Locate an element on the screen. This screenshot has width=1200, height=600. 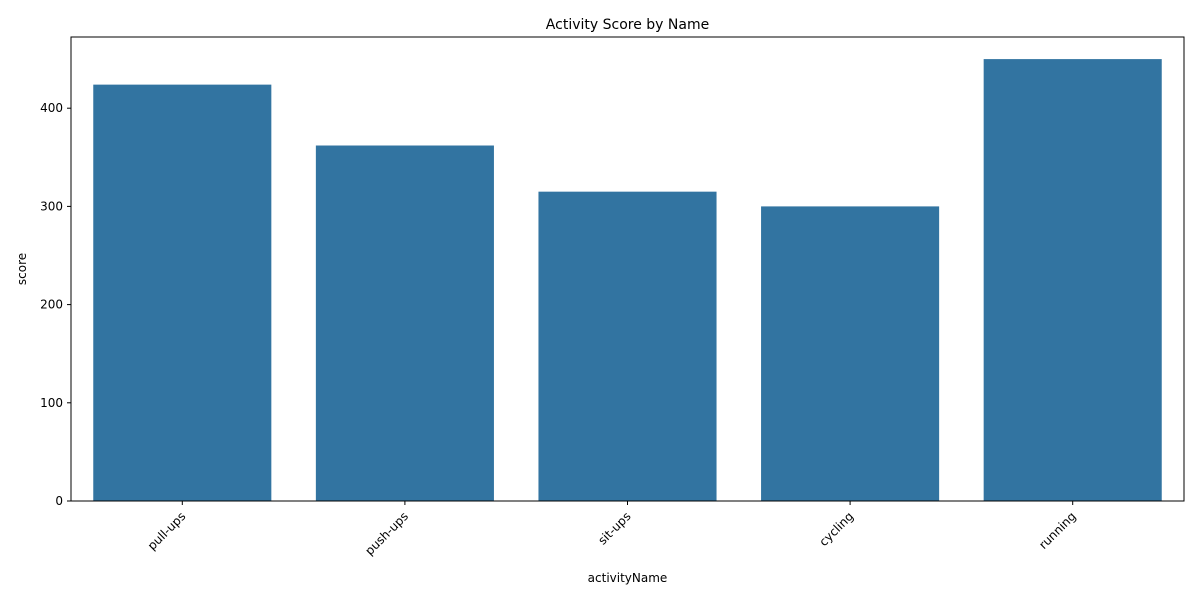
bar-pull-ups is located at coordinates (182, 293).